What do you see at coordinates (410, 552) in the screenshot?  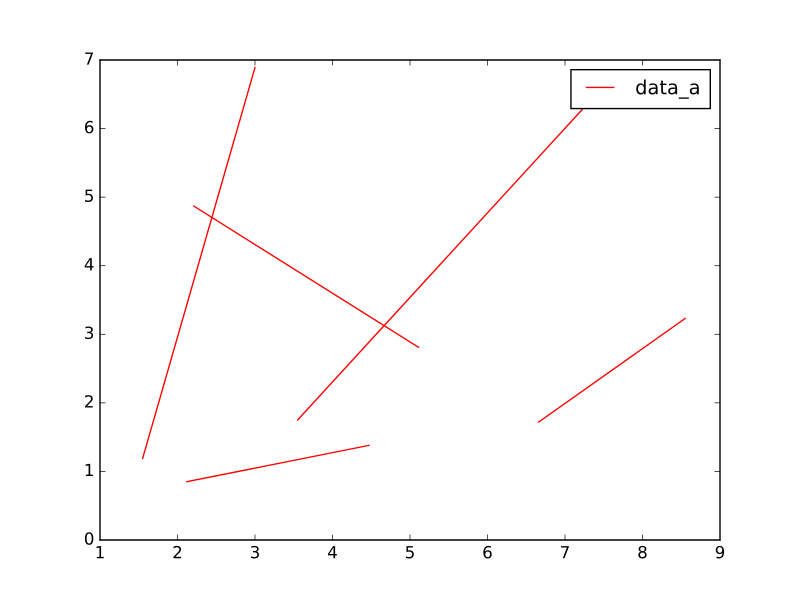 I see `x-tick-label: 5` at bounding box center [410, 552].